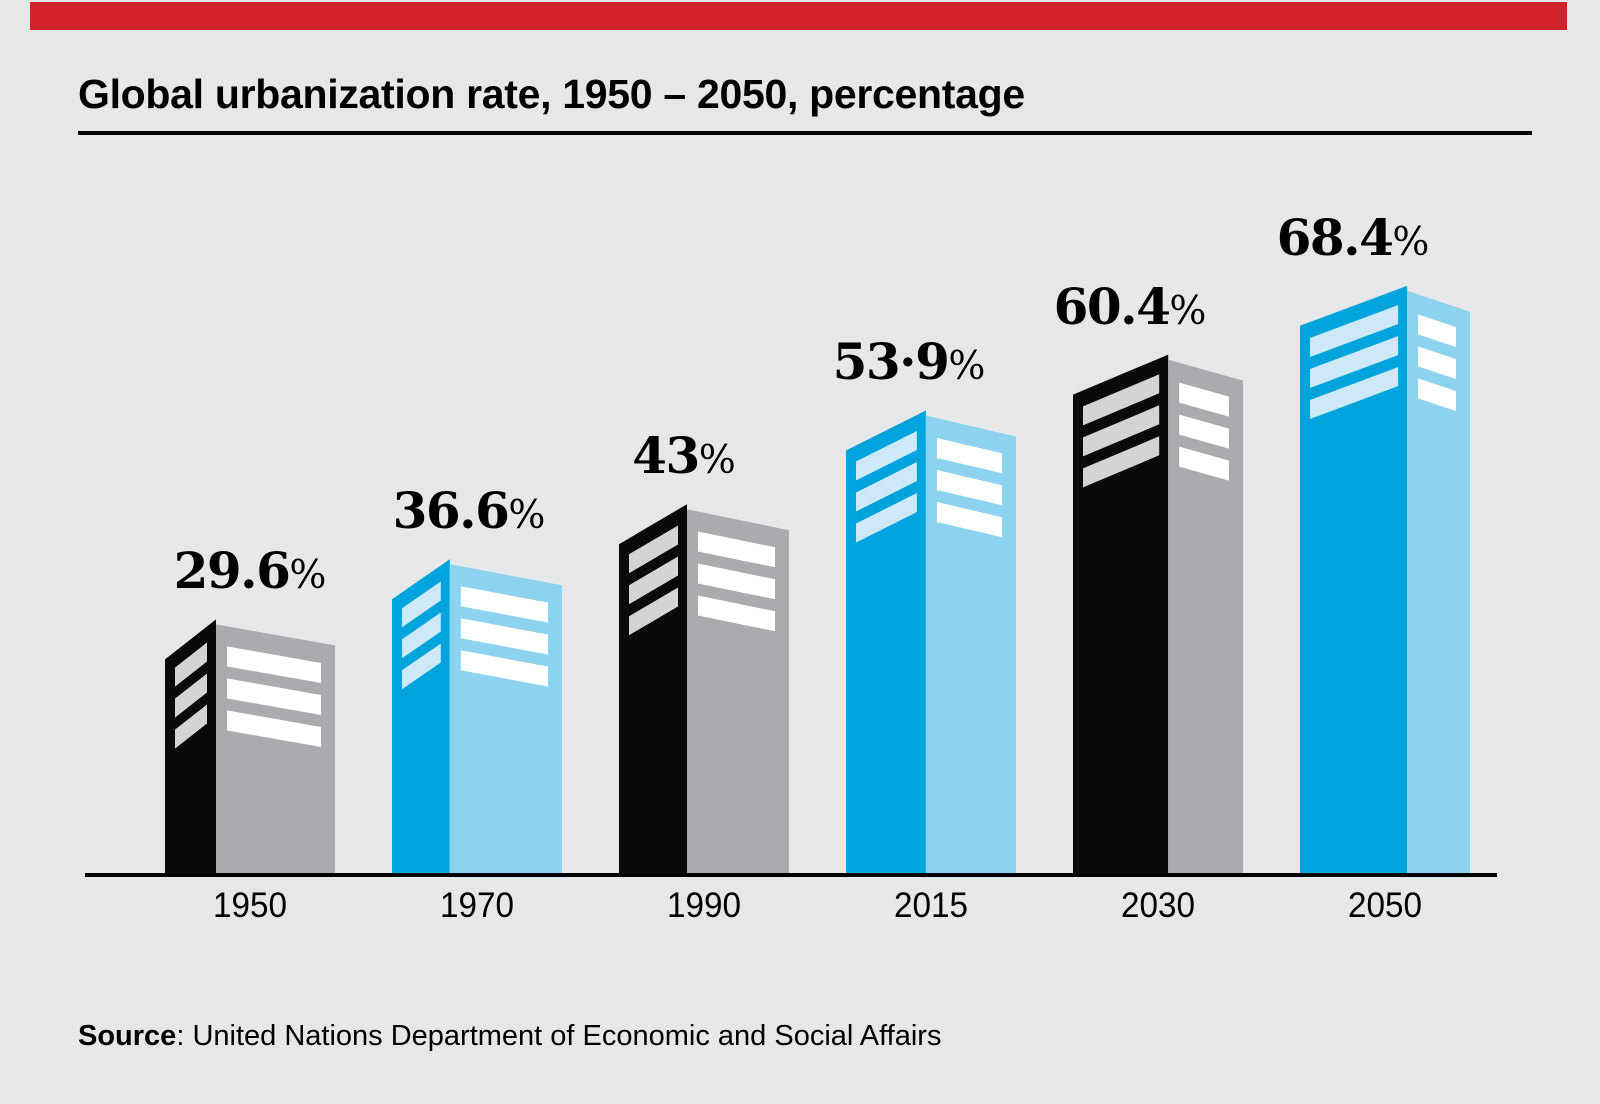  What do you see at coordinates (477, 905) in the screenshot?
I see `x-tick-label-1970: 1970` at bounding box center [477, 905].